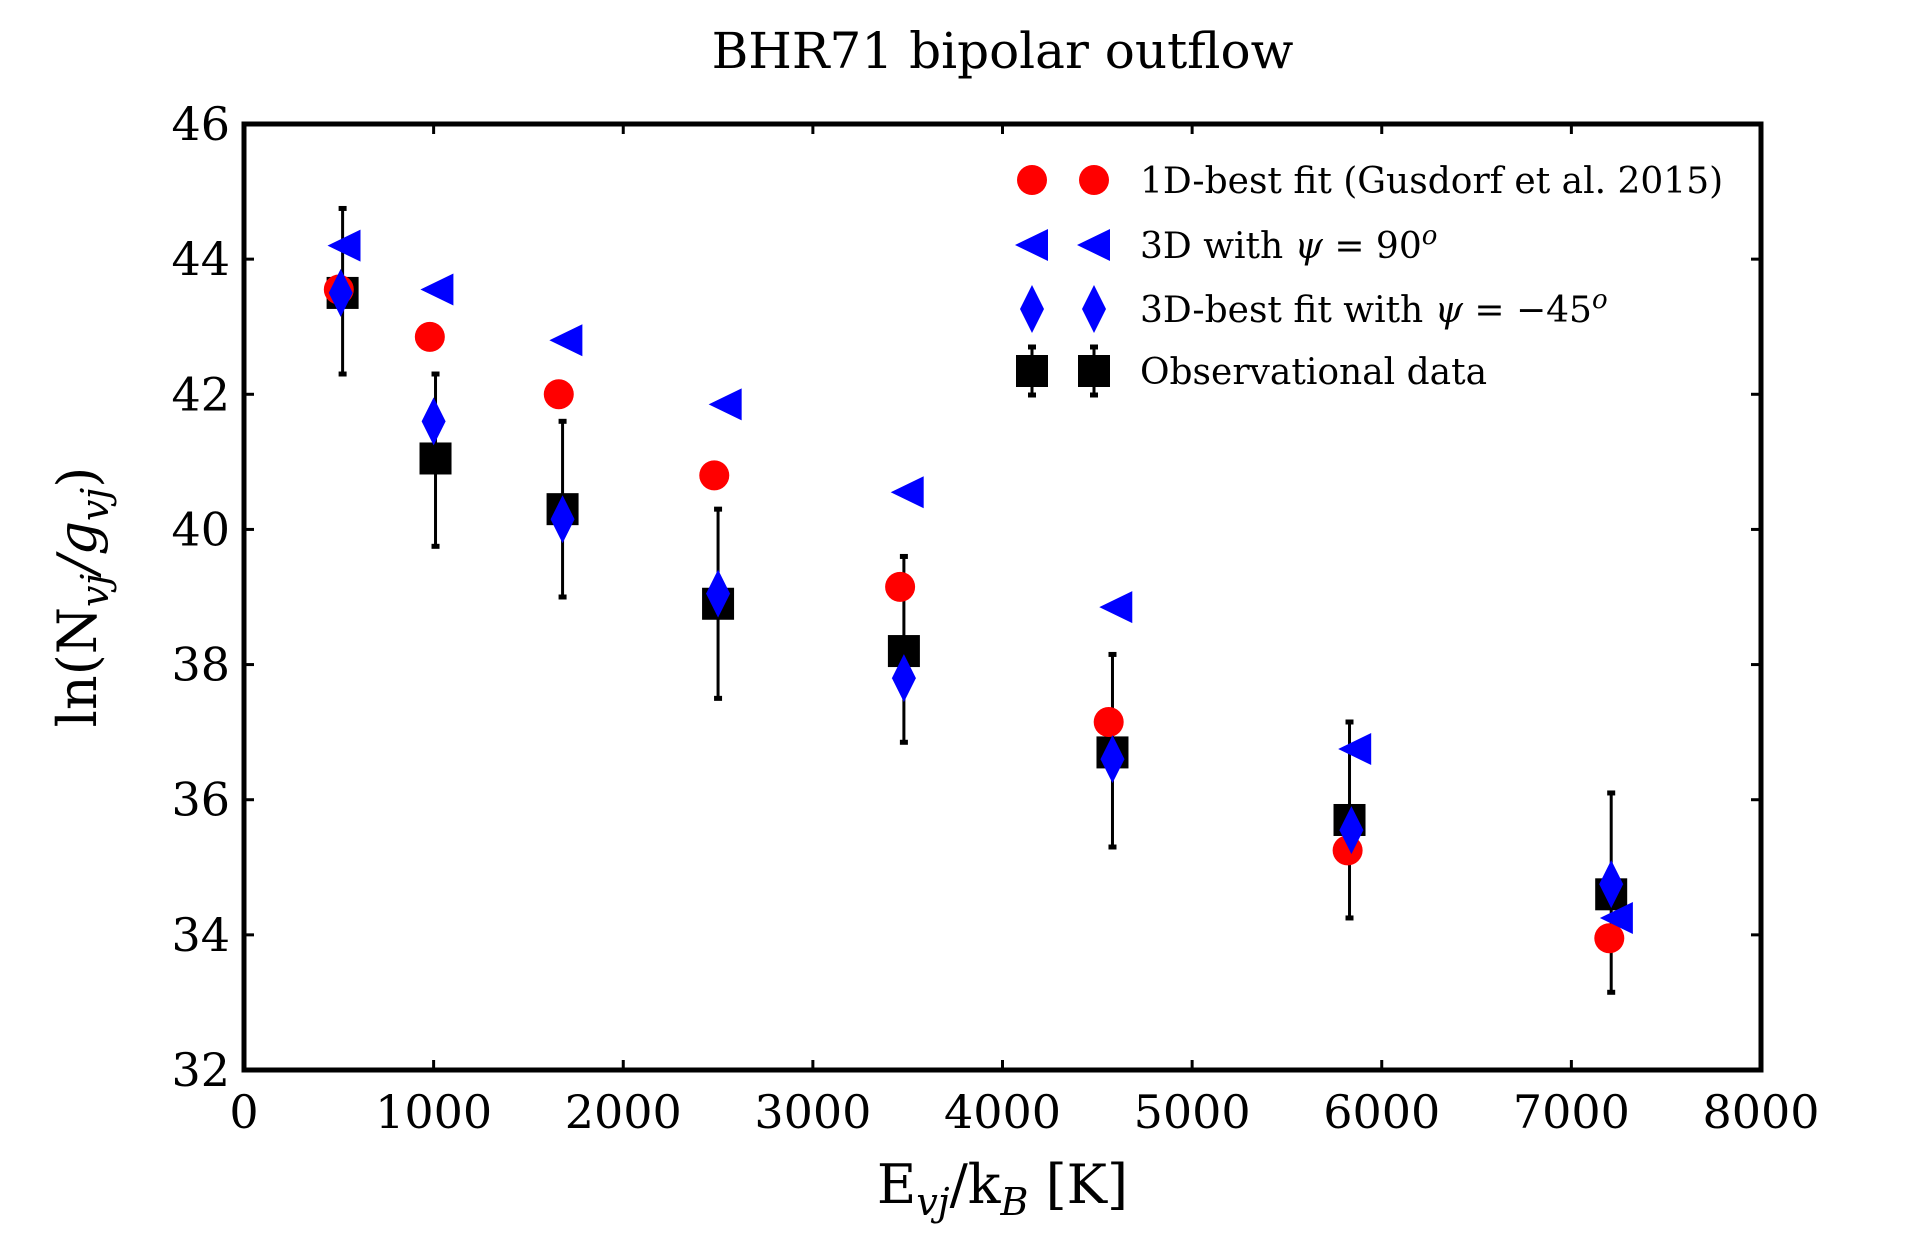 The width and height of the screenshot is (1925, 1242). Describe the element at coordinates (200, 1070) in the screenshot. I see `y-tick-label: 32` at that location.